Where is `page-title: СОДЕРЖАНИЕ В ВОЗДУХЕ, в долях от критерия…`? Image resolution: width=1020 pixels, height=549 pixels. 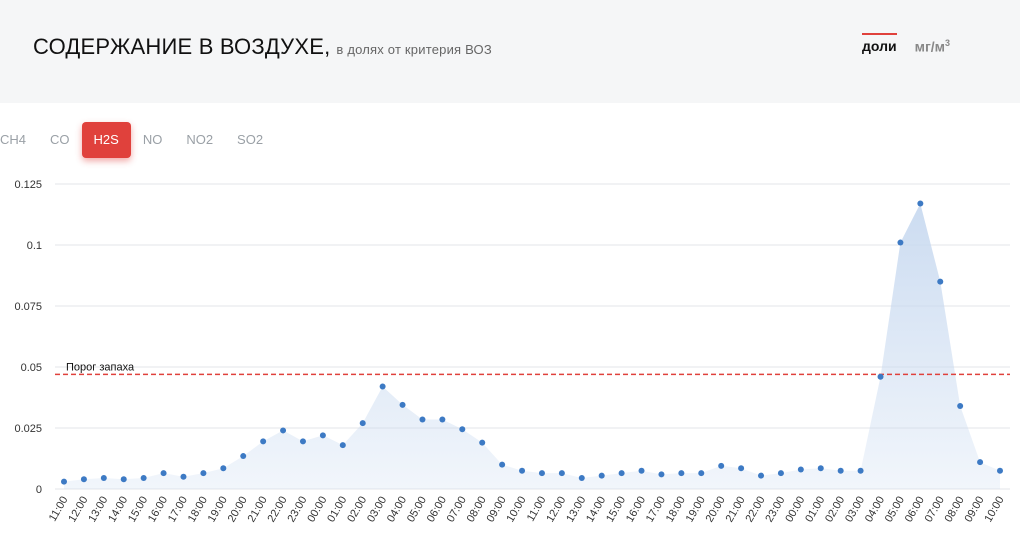 page-title: СОДЕРЖАНИЕ В ВОЗДУХЕ, в долях от критерия… is located at coordinates (262, 47).